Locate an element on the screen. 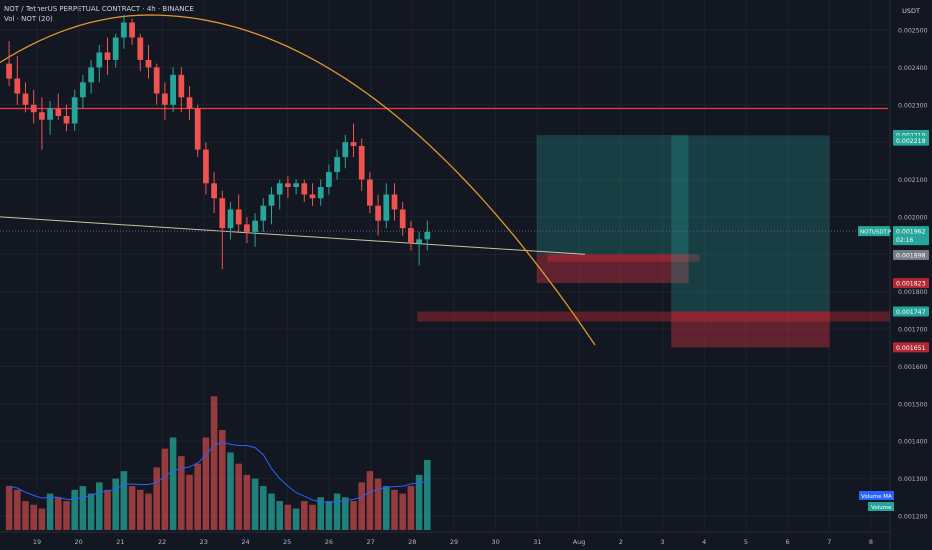 This screenshot has width=932, height=550. time-tick-label: 28 is located at coordinates (412, 542).